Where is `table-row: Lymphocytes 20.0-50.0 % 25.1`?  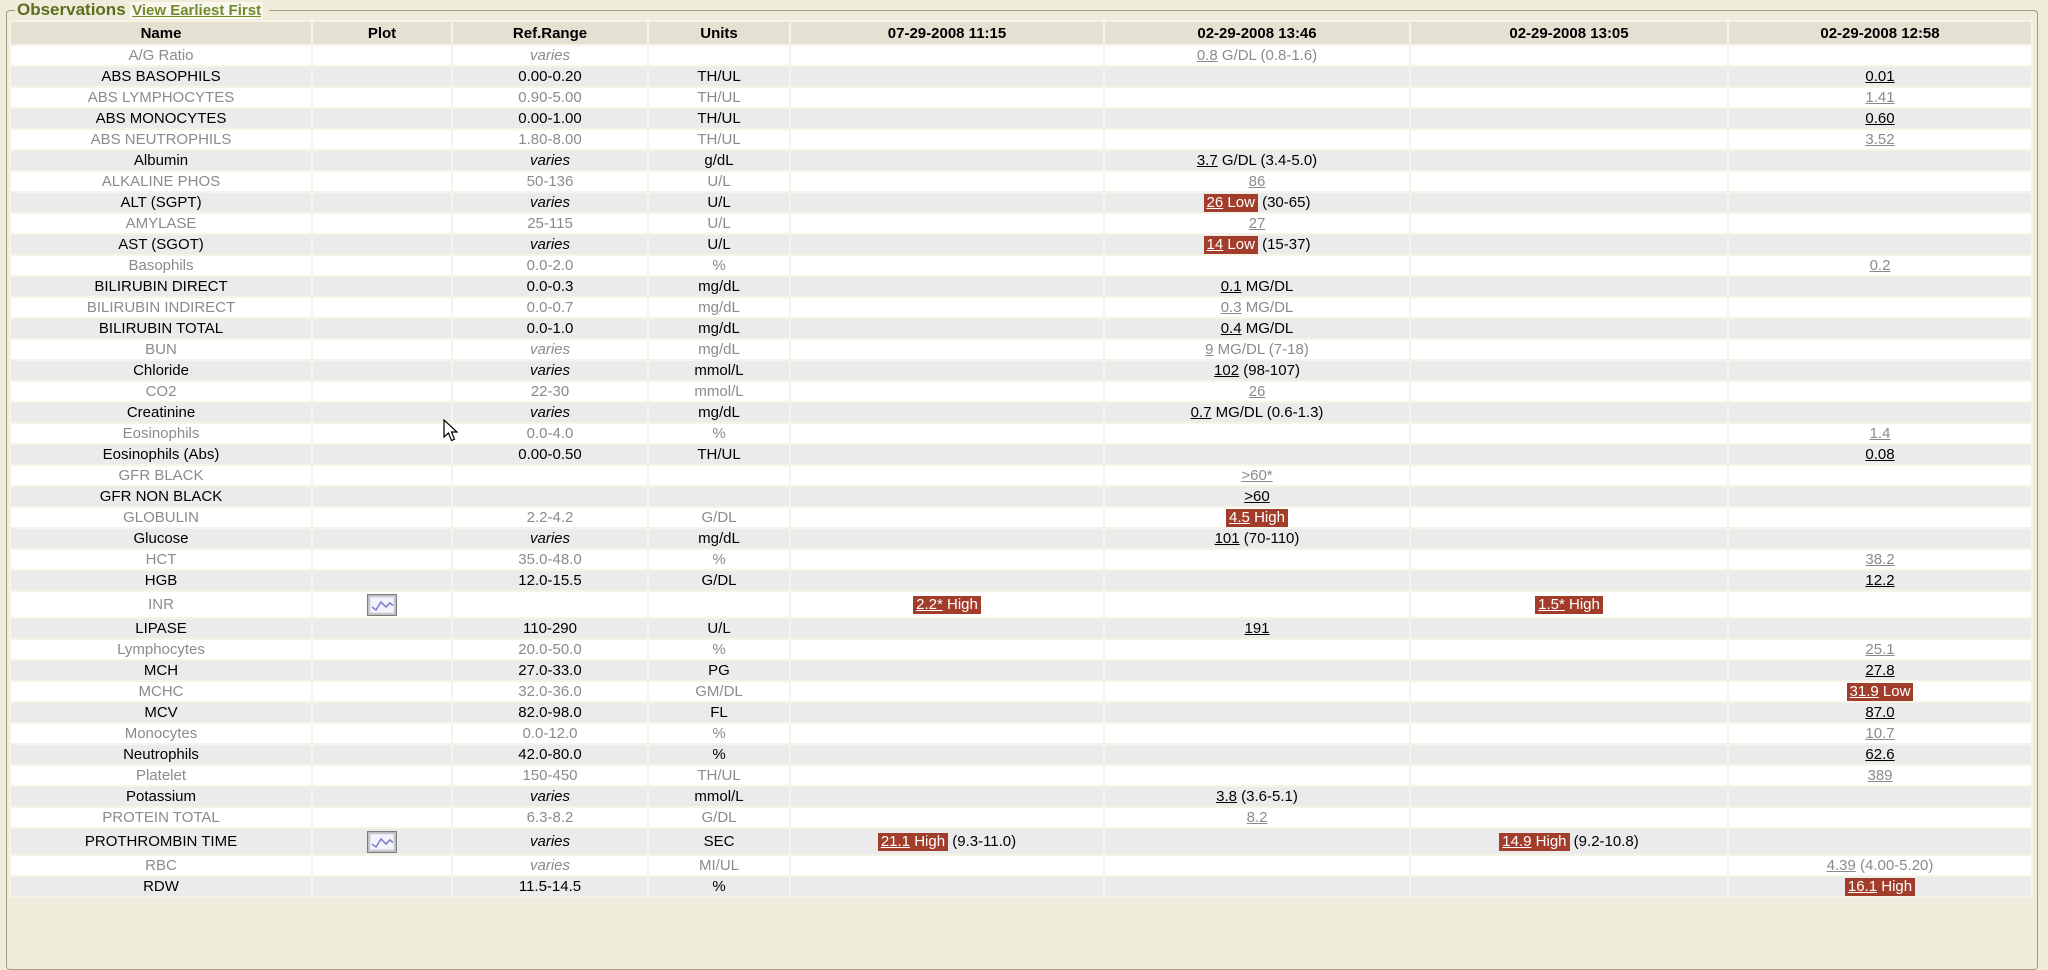 table-row: Lymphocytes 20.0-50.0 % 25.1 is located at coordinates (1021, 649).